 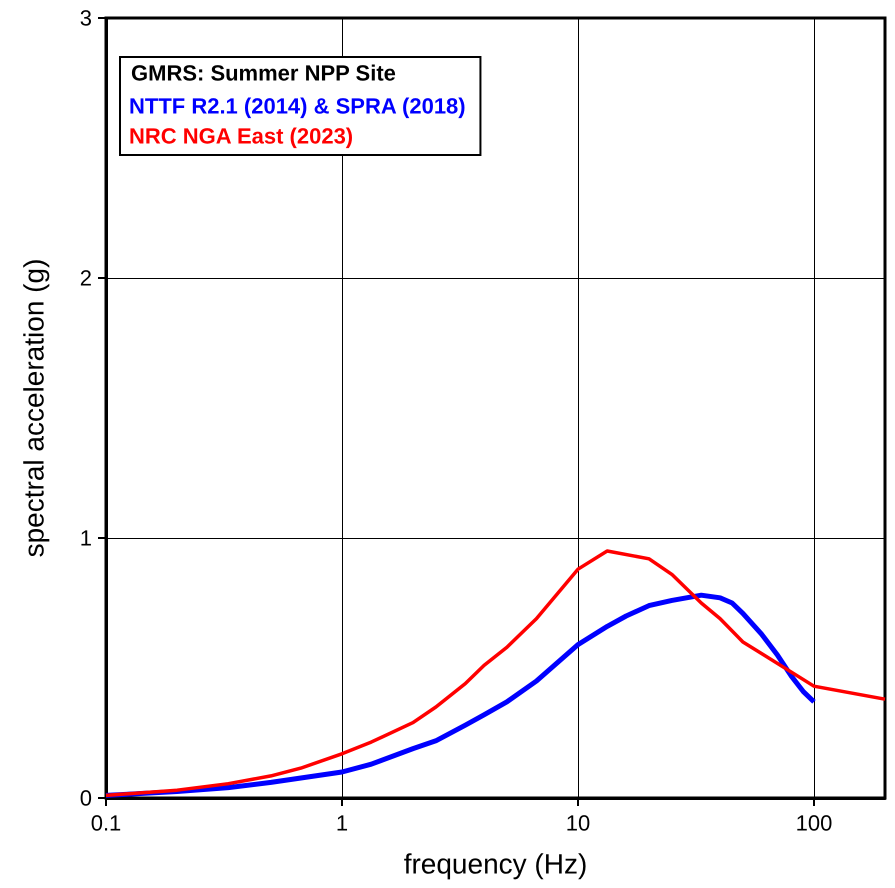 I want to click on legend-title: GMRS: Summer NPP Site, so click(x=263, y=73).